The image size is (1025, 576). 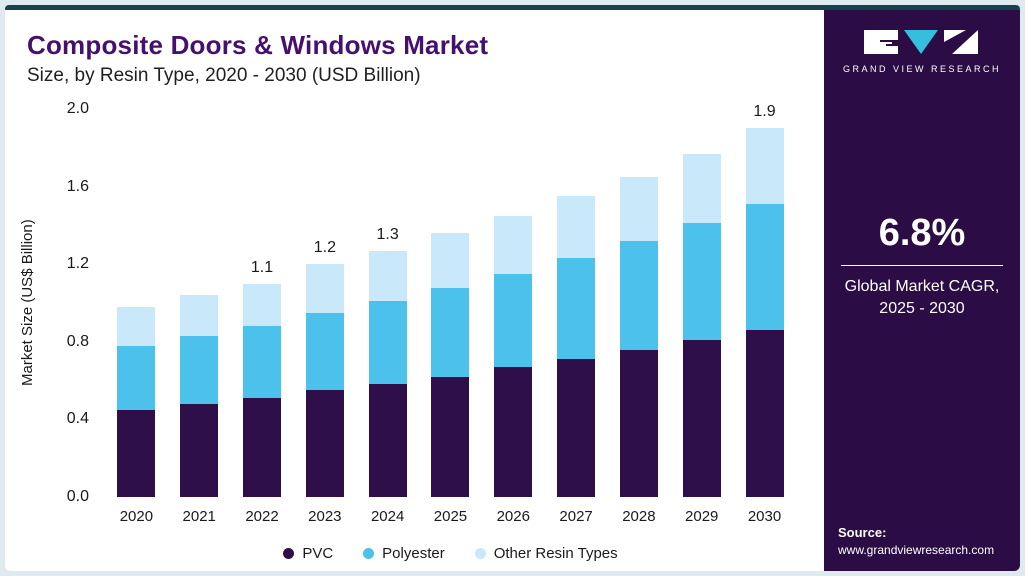 I want to click on cagr-value: 6.8%, so click(x=922, y=233).